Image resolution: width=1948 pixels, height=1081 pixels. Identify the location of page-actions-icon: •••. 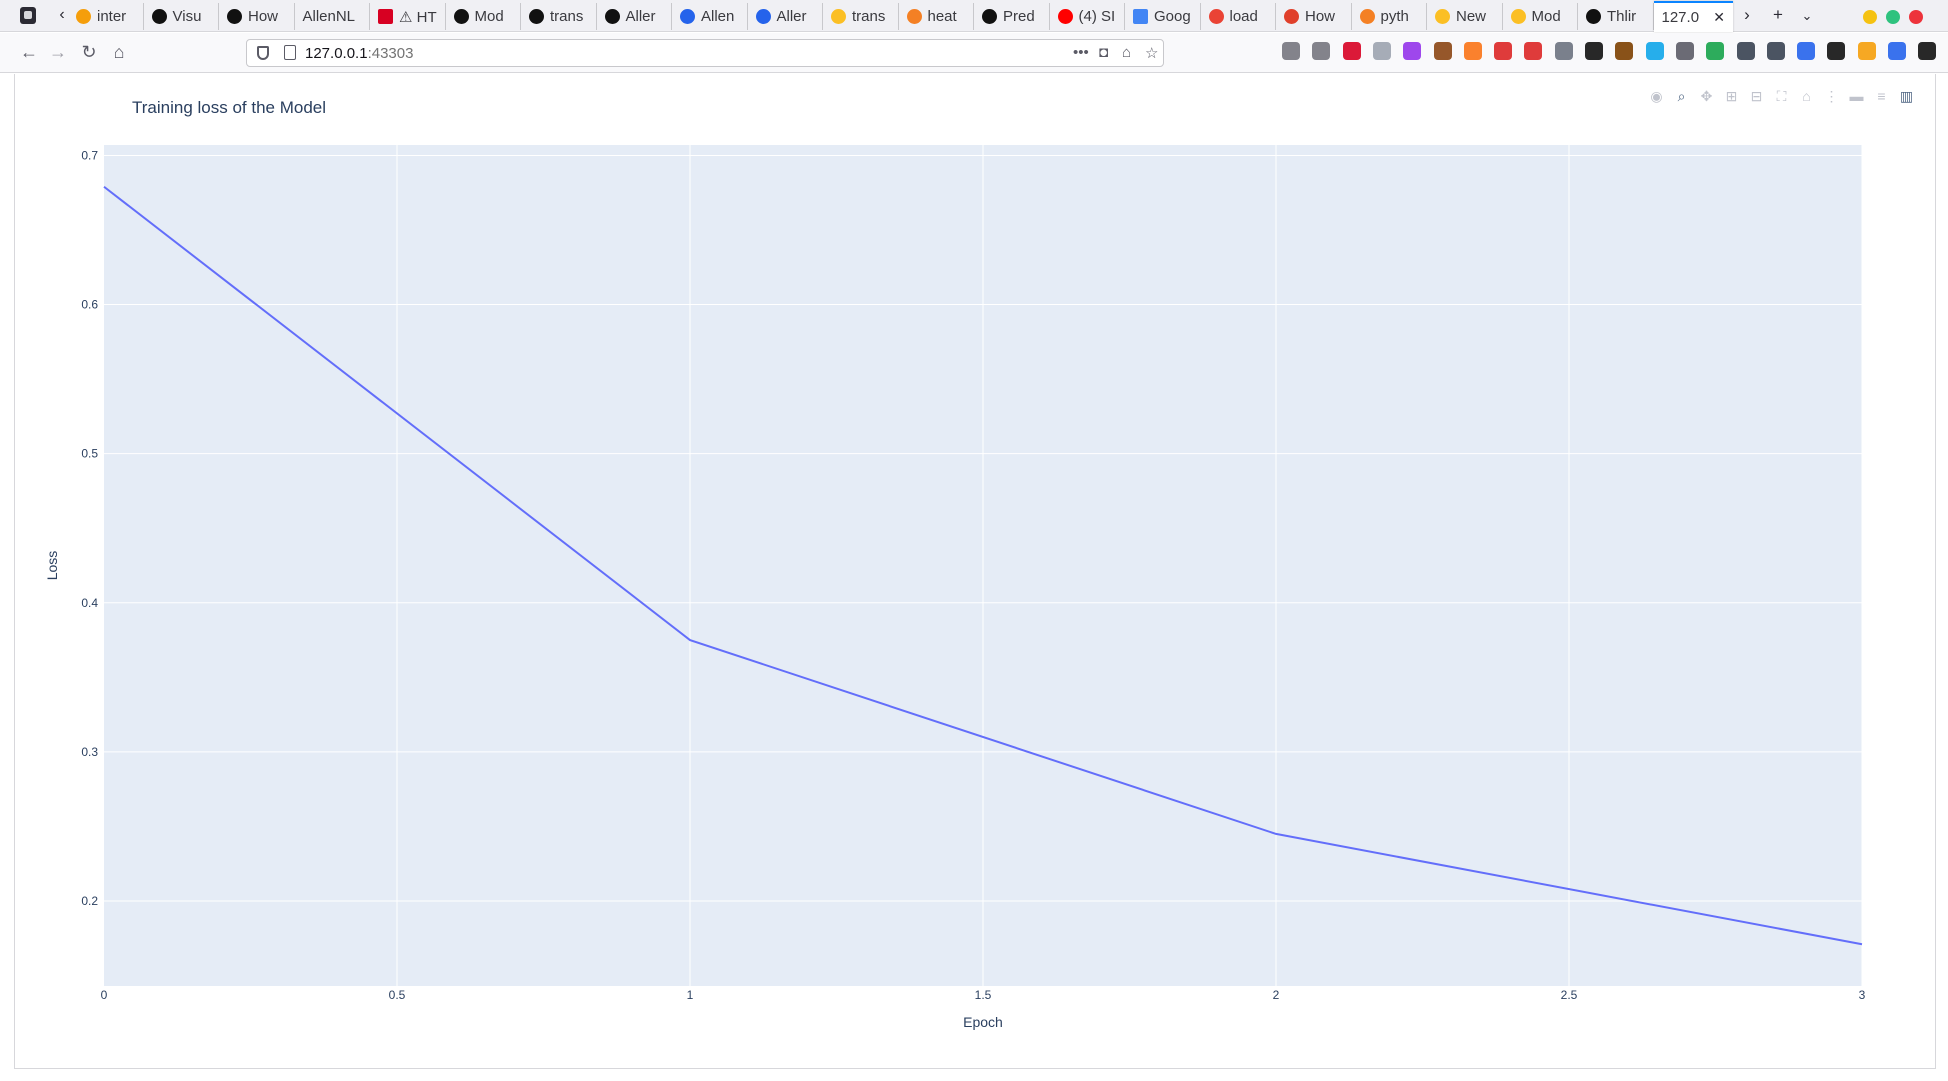
(1081, 52).